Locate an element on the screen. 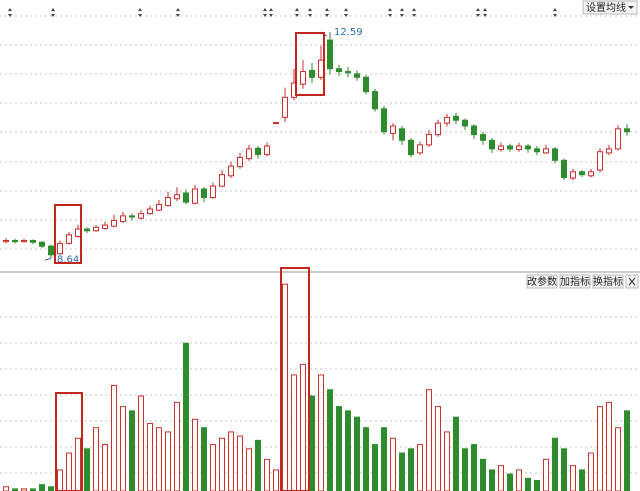 This screenshot has height=491, width=640. toolbar-buttons: 改参数 加指标 换指标 is located at coordinates (582, 281).